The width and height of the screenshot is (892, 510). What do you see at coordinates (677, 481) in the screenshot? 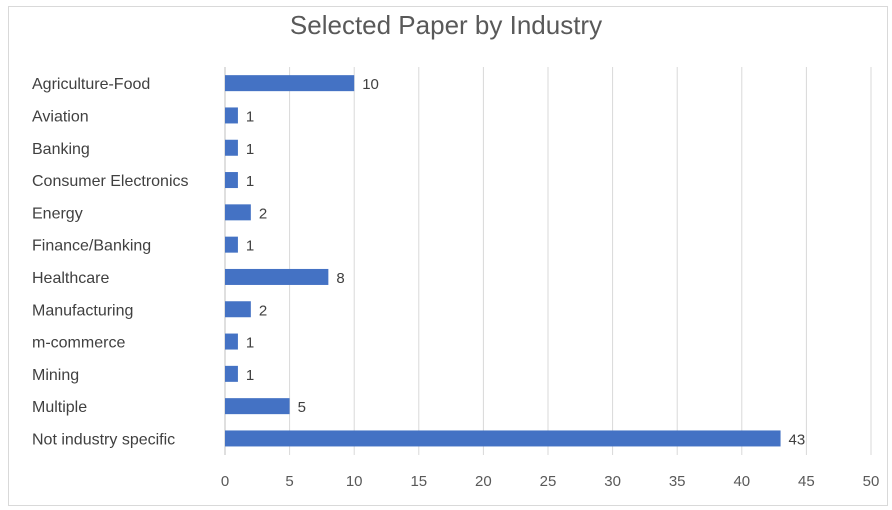
I see `x-tick-label: 35` at bounding box center [677, 481].